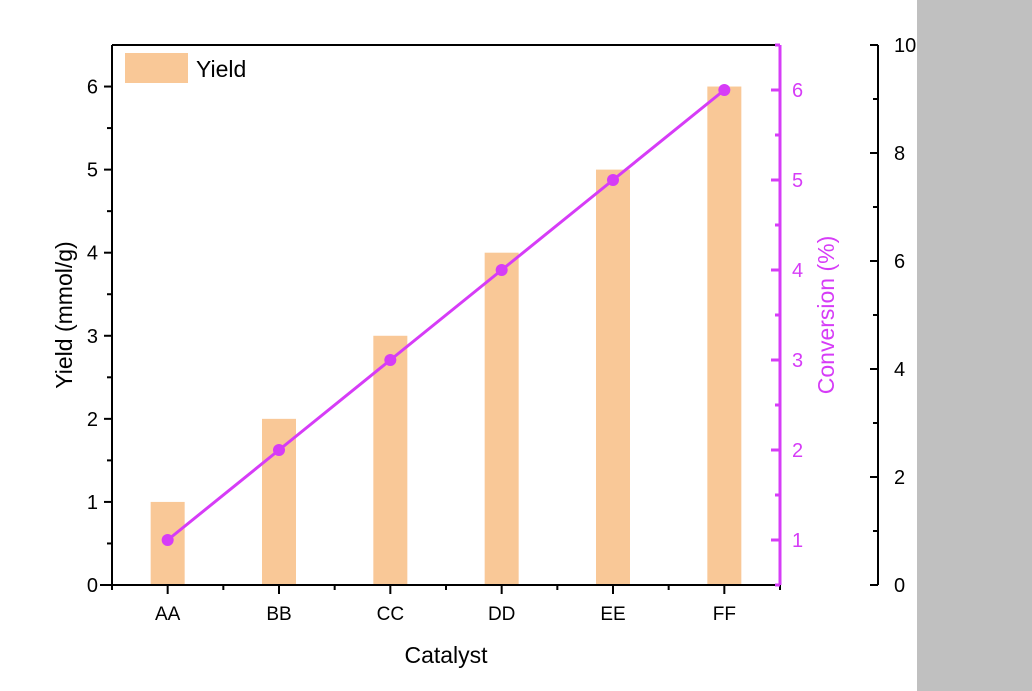 This screenshot has width=1032, height=691. What do you see at coordinates (279, 501) in the screenshot?
I see `bar-BB` at bounding box center [279, 501].